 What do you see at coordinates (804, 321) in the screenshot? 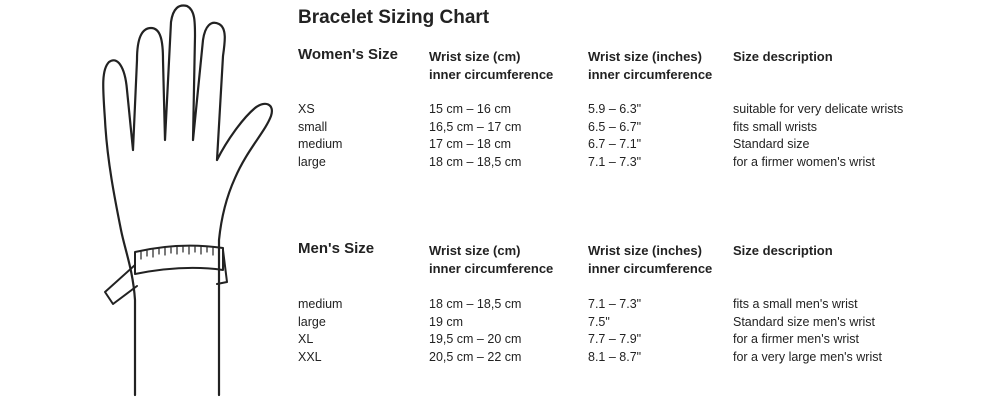
I see `row-description: Standard size men's wrist` at bounding box center [804, 321].